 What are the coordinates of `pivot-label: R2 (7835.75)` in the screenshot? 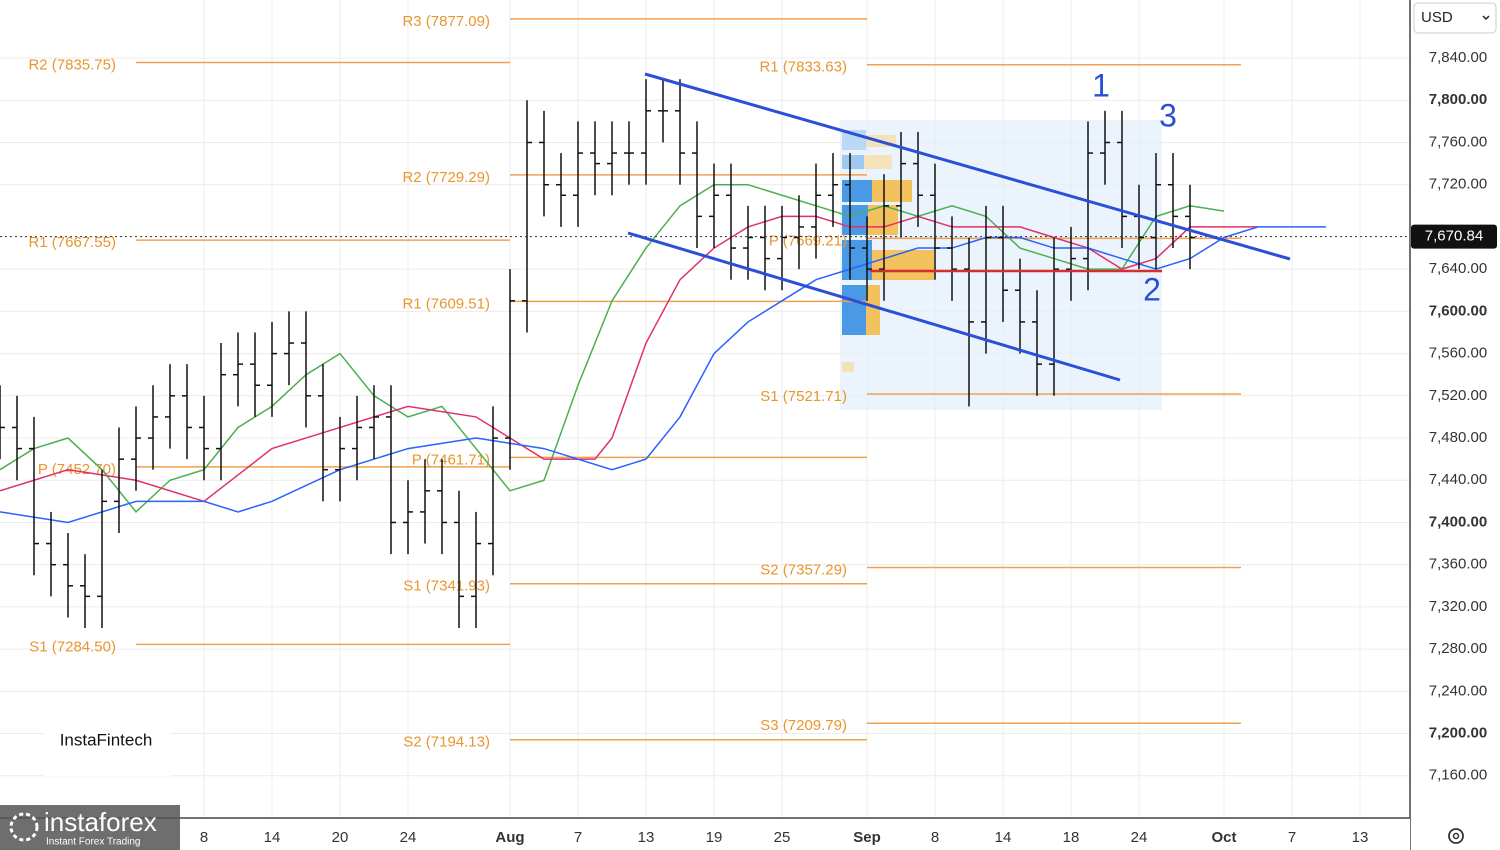 It's located at (72, 65).